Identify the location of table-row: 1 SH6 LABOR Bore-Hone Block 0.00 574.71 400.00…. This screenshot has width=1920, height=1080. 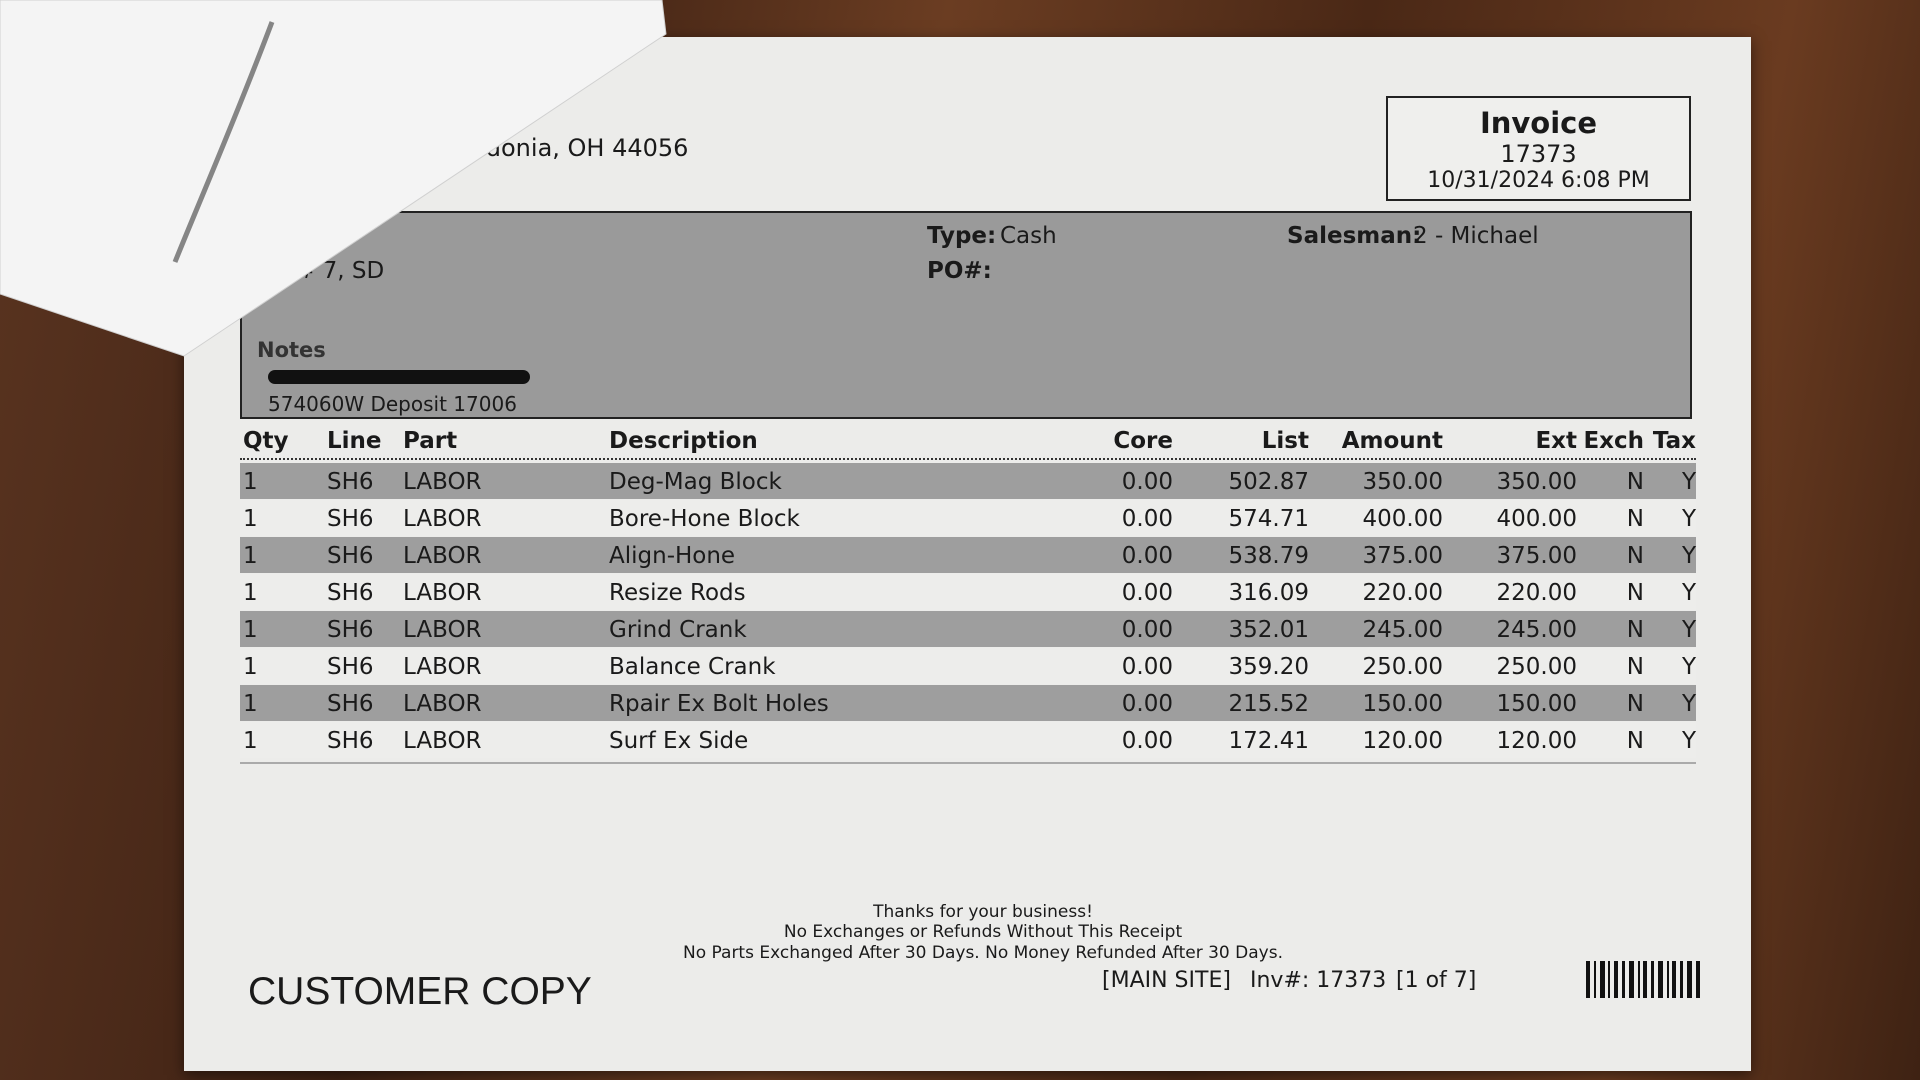
(968, 518).